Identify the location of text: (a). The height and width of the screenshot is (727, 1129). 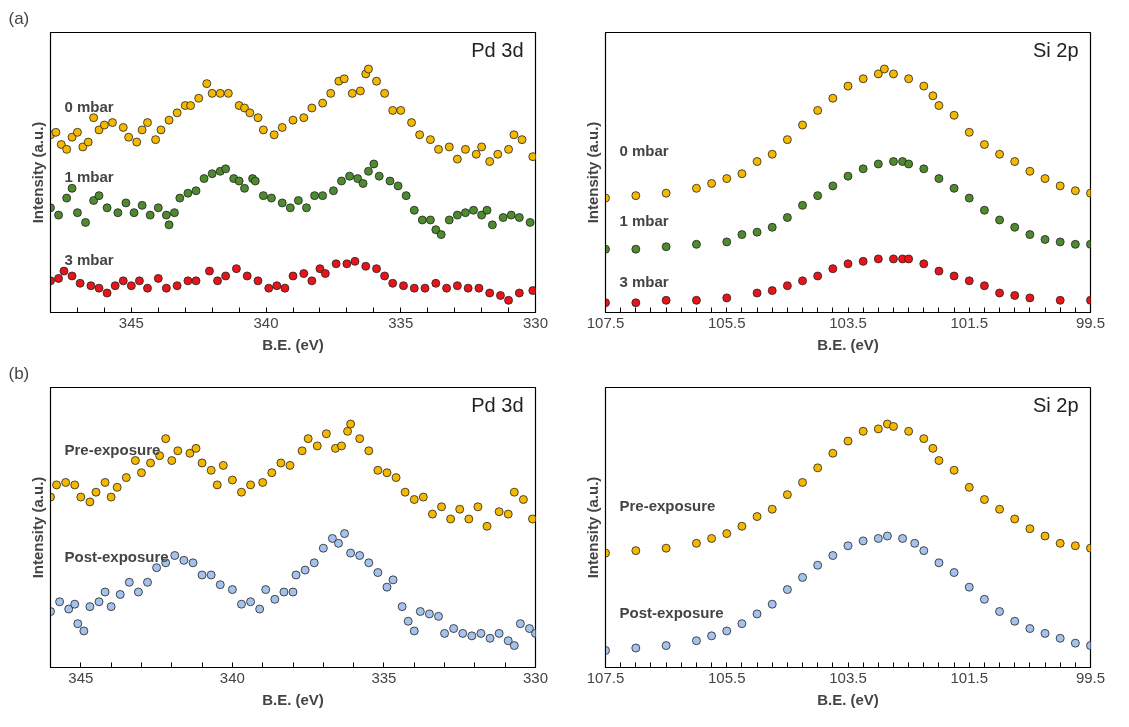
(19, 18).